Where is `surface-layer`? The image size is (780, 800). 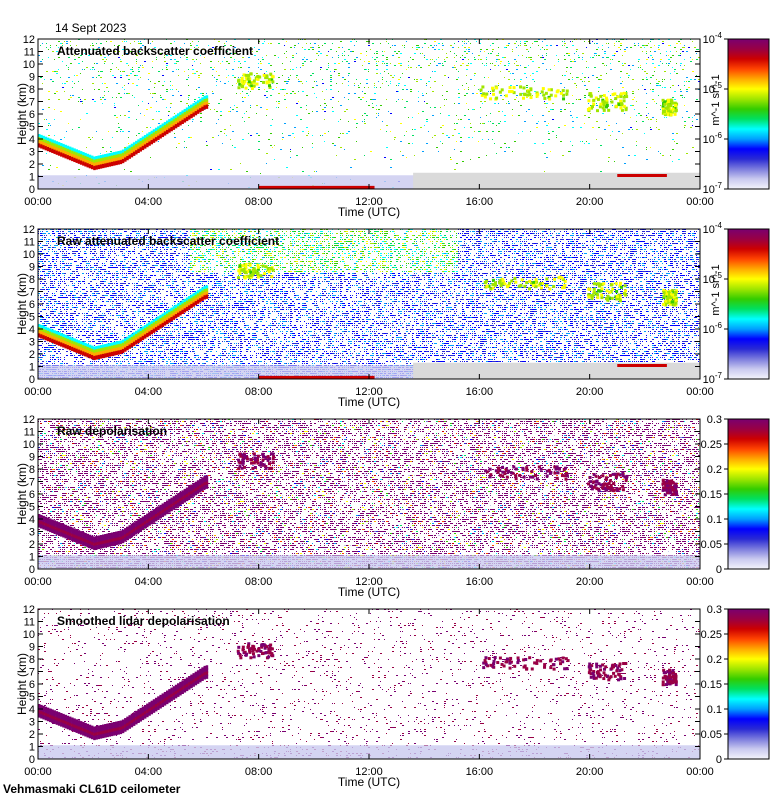
surface-layer is located at coordinates (316, 187).